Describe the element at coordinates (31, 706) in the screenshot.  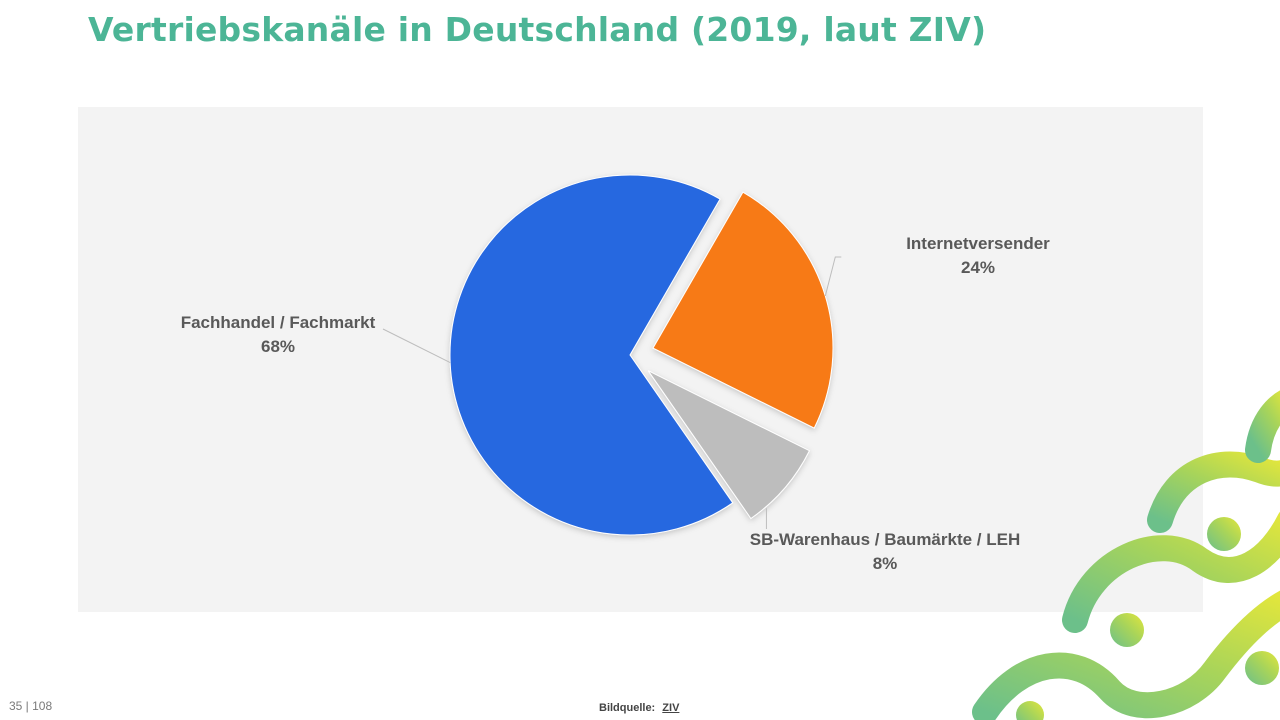
I see `page-number: 35 | 108` at that location.